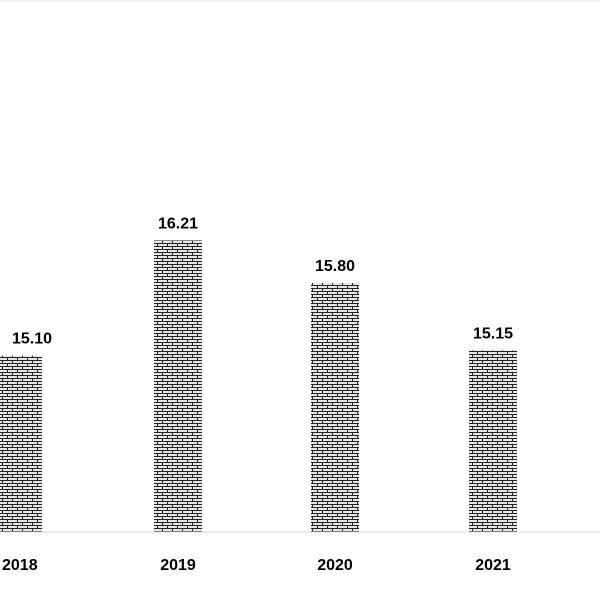 Image resolution: width=600 pixels, height=600 pixels. Describe the element at coordinates (493, 441) in the screenshot. I see `bar-2021` at that location.